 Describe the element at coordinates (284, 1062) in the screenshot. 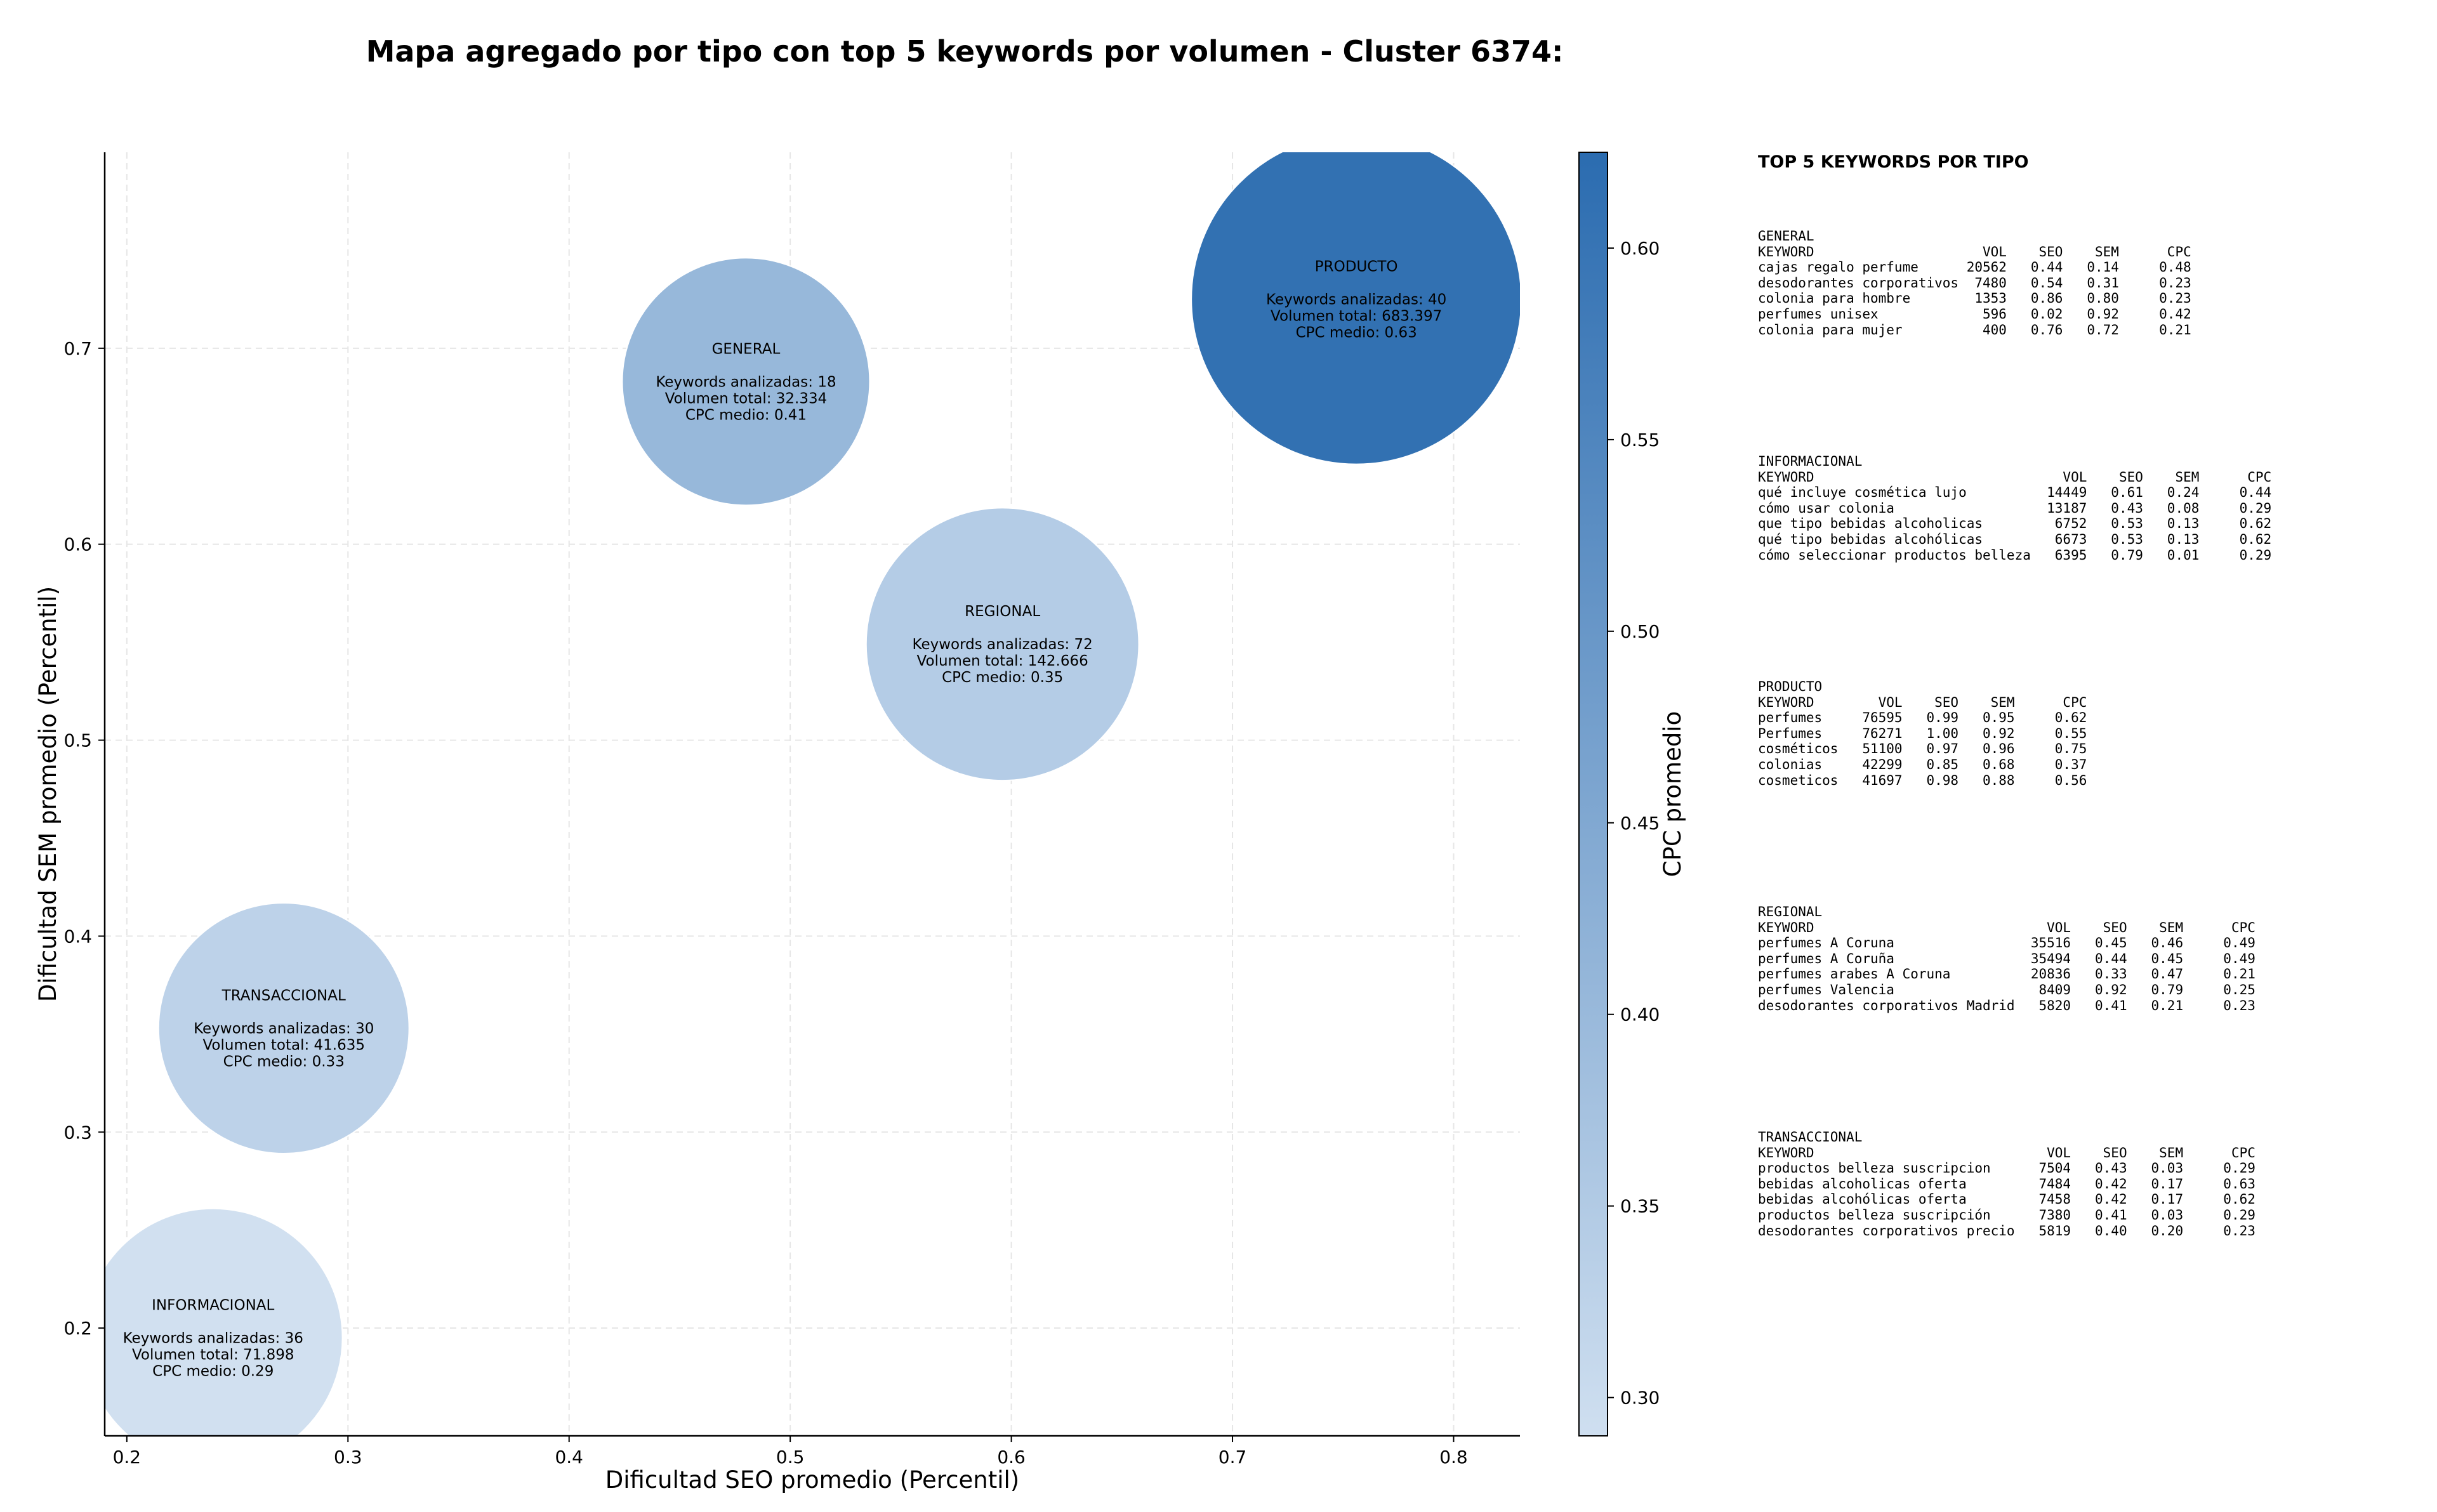

I see `bubble-cpc-label: CPC medio: 0.33` at that location.